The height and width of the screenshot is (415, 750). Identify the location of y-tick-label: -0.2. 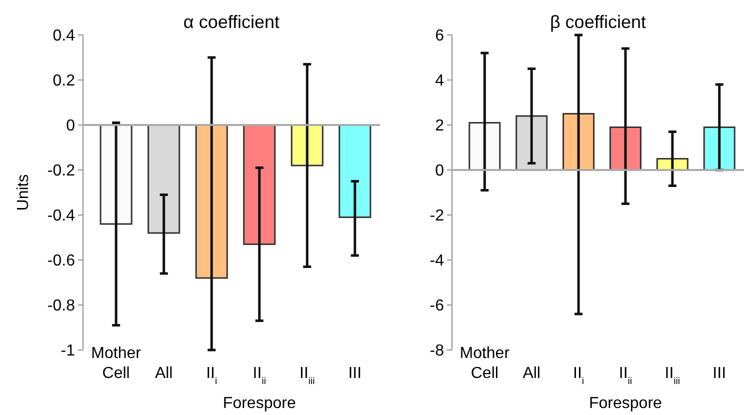
(61, 171).